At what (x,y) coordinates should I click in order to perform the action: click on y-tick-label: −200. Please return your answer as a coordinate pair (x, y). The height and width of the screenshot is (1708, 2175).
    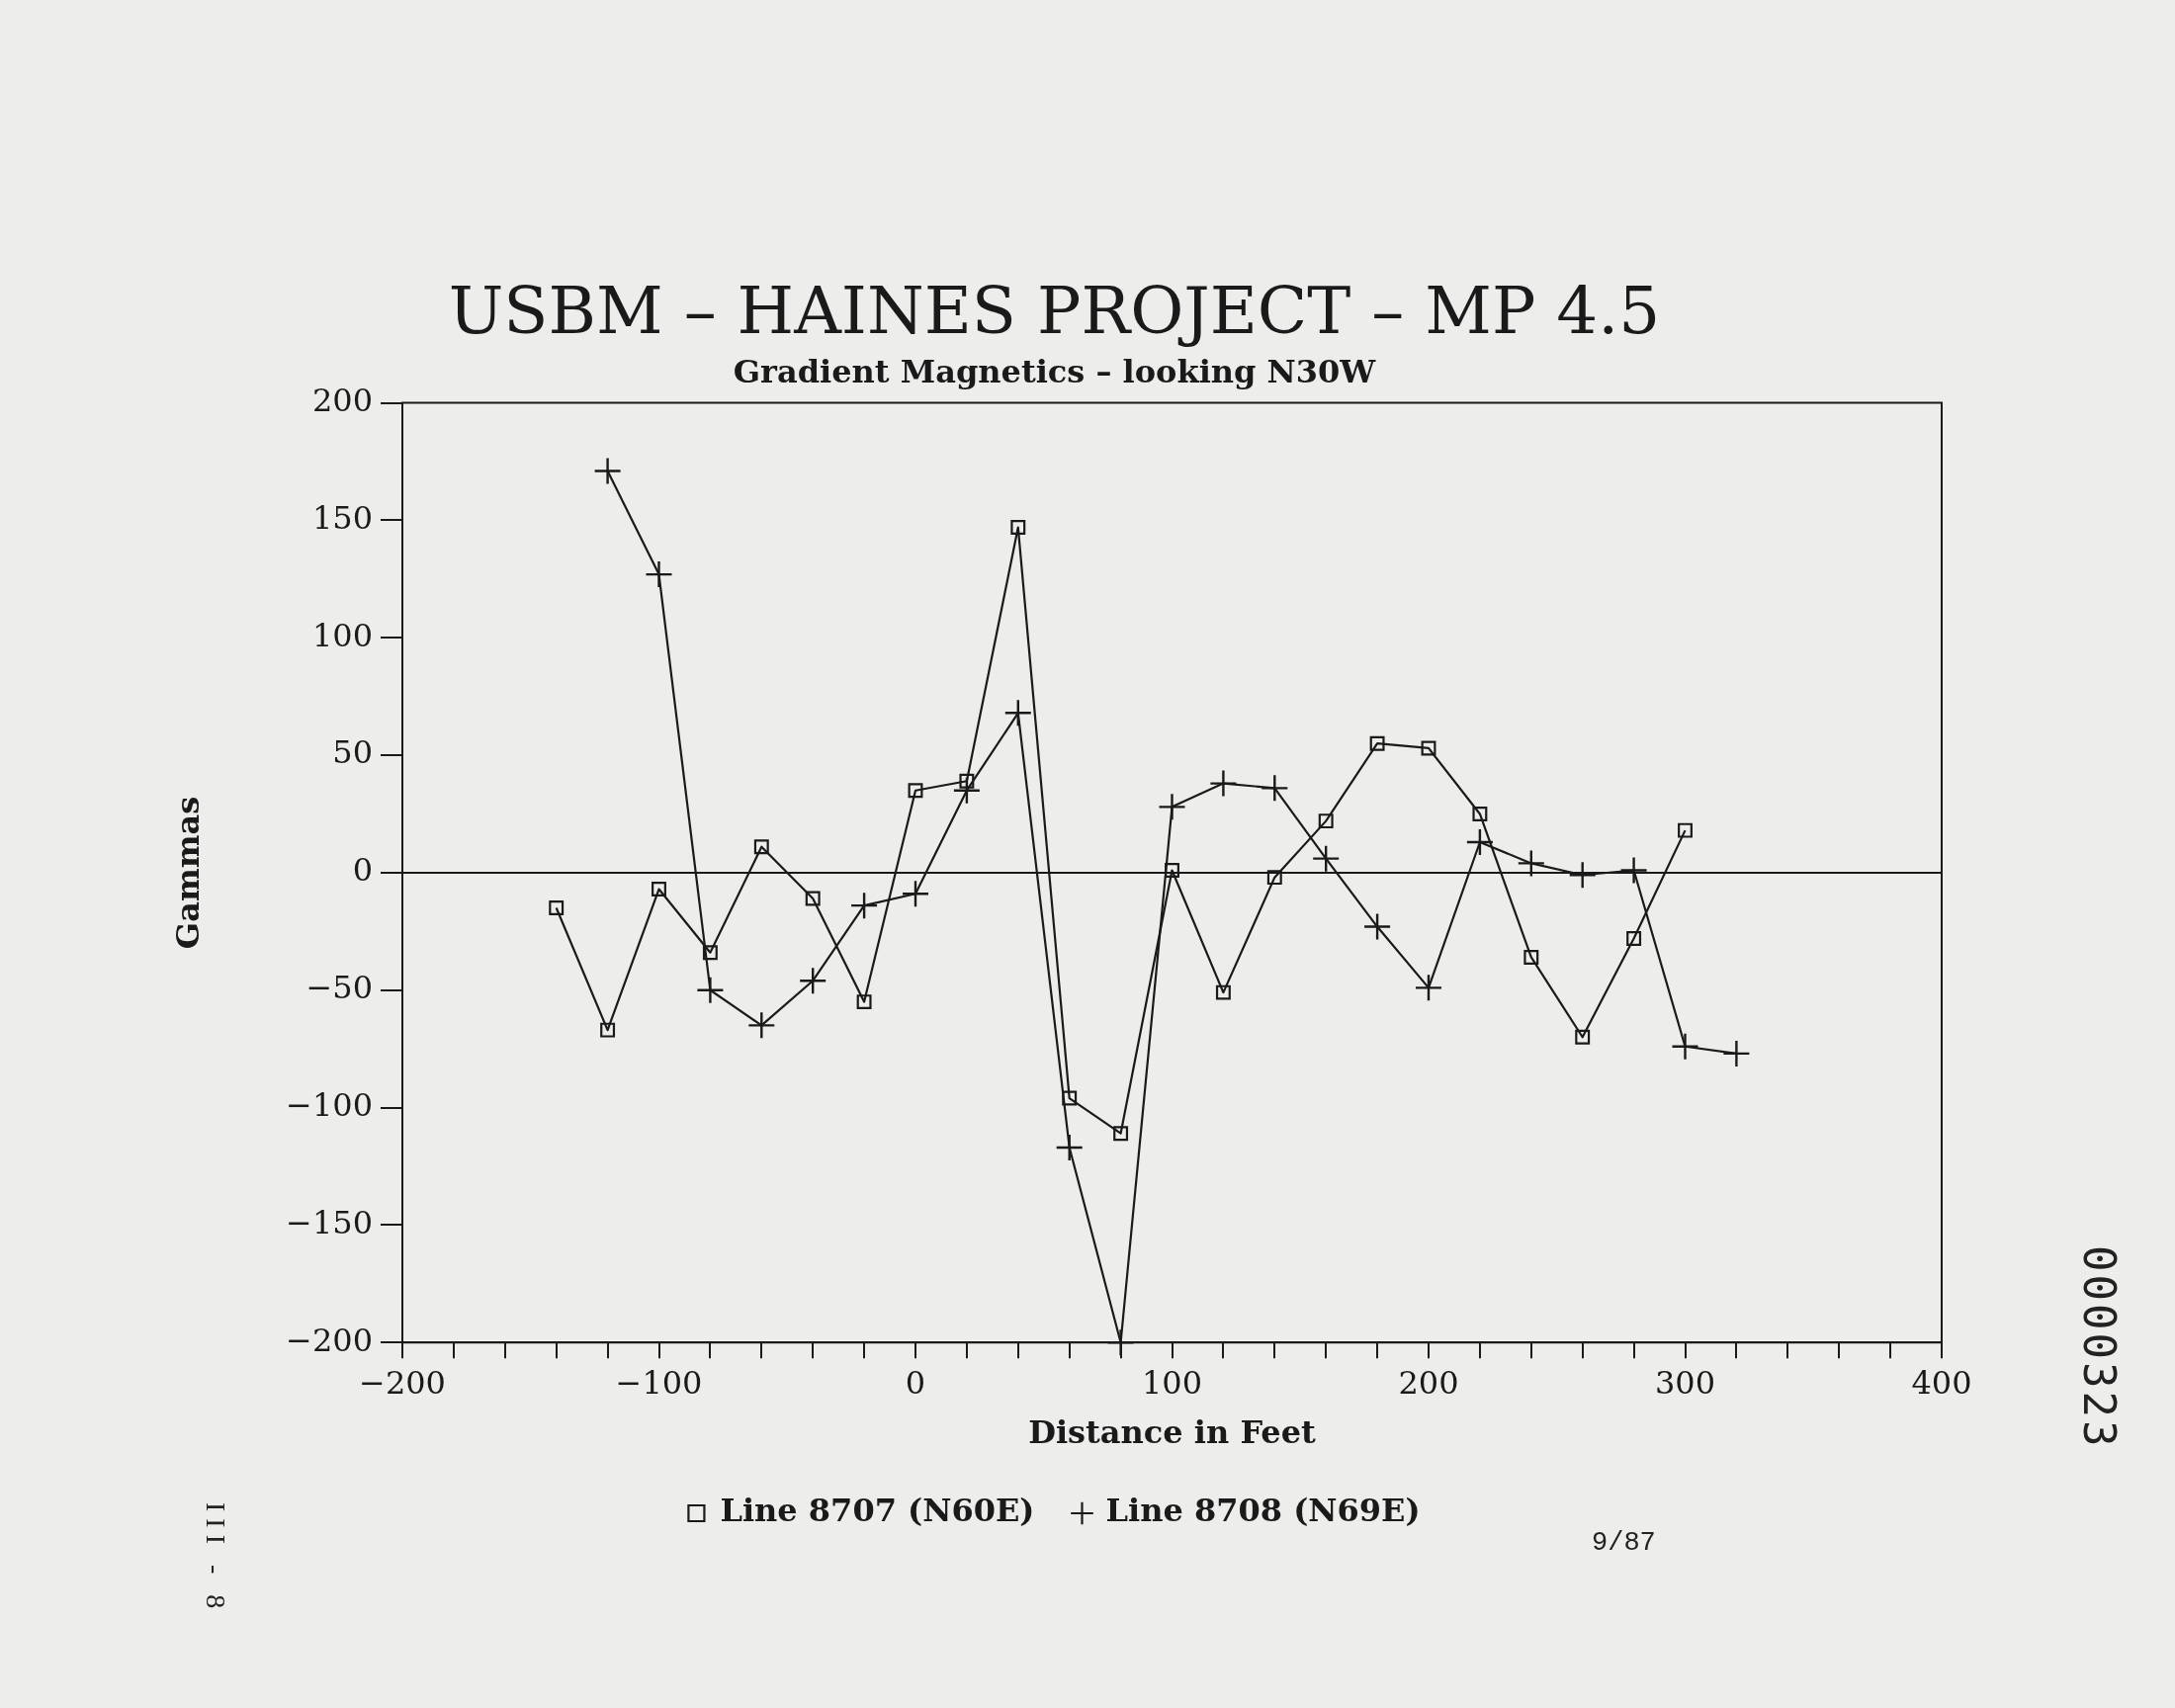
    Looking at the image, I should click on (330, 1340).